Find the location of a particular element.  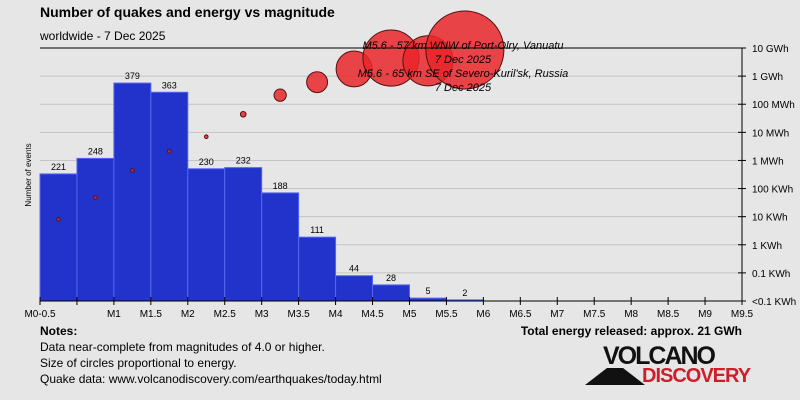

bar-label: 111 is located at coordinates (317, 230).